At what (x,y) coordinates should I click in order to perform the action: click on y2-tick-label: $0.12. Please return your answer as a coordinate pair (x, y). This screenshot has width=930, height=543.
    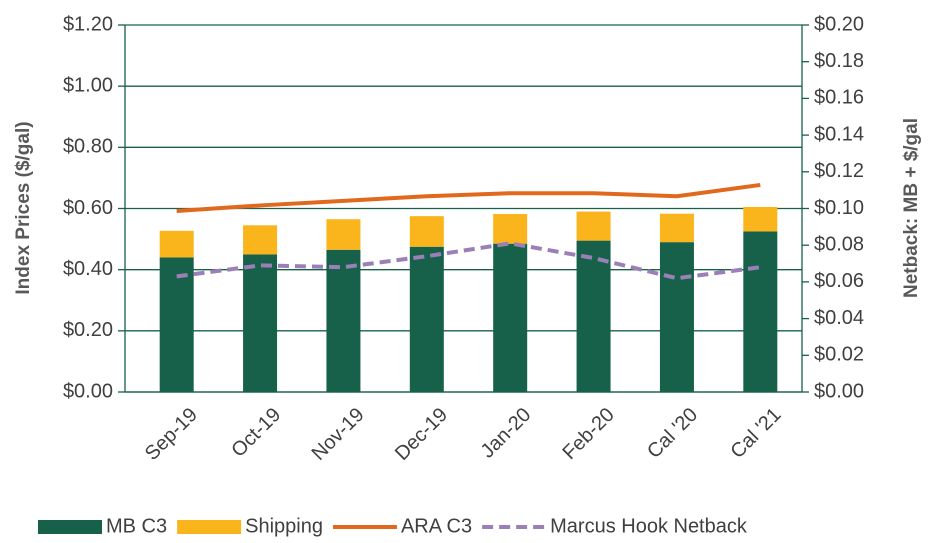
    Looking at the image, I should click on (839, 171).